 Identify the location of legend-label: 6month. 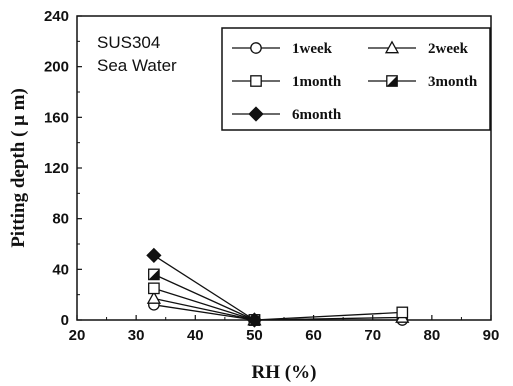
(317, 115).